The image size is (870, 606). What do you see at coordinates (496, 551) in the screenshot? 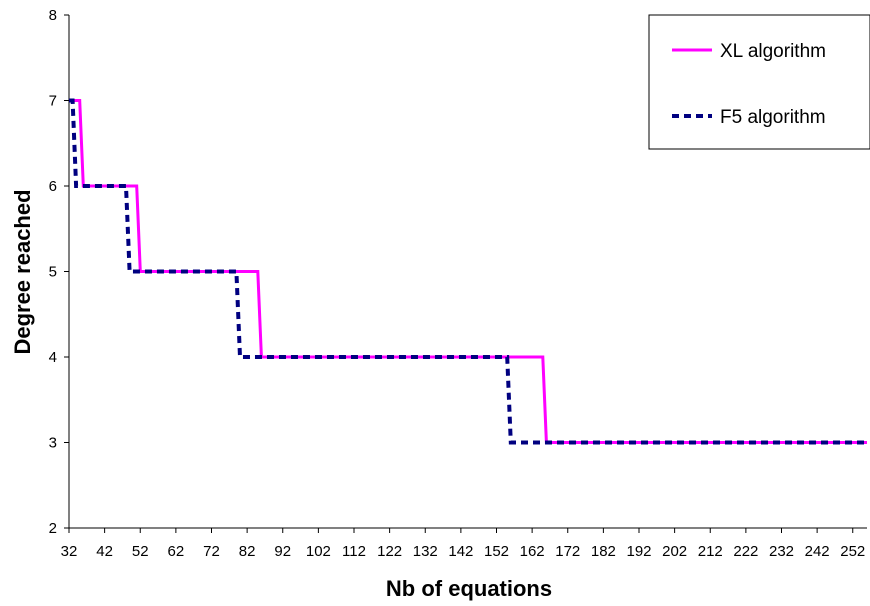
I see `x-tick-label: 152` at bounding box center [496, 551].